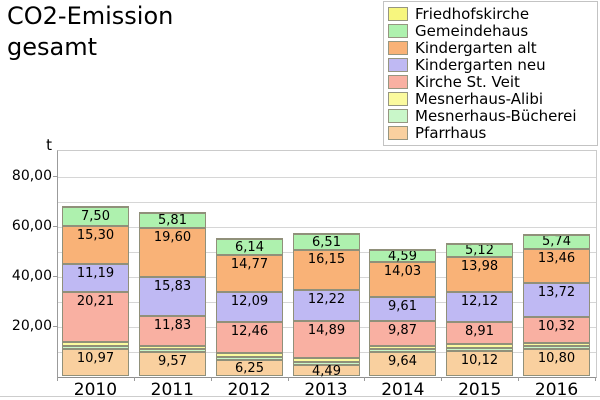  I want to click on legend-item-0: Friedhofskirche, so click(491, 14).